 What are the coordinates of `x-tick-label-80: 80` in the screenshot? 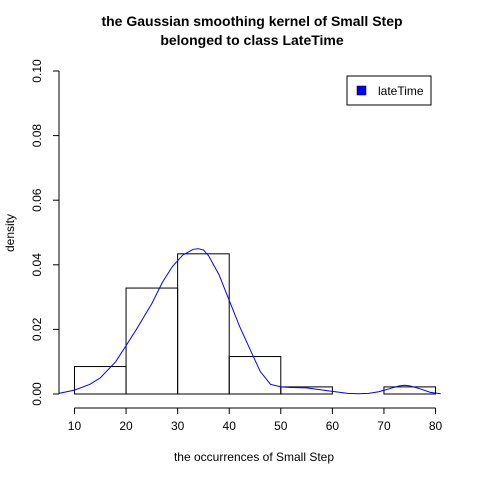 It's located at (436, 426).